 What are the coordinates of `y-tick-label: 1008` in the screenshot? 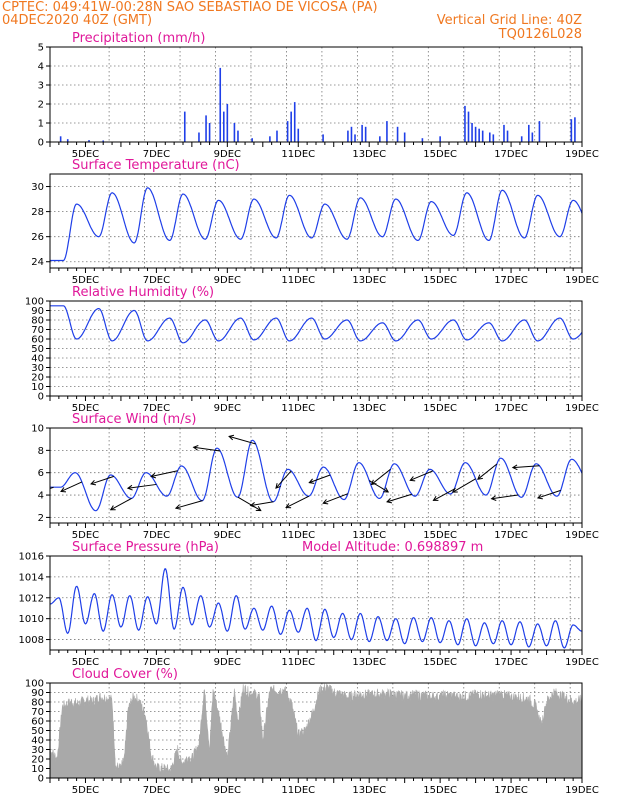 It's located at (31, 640).